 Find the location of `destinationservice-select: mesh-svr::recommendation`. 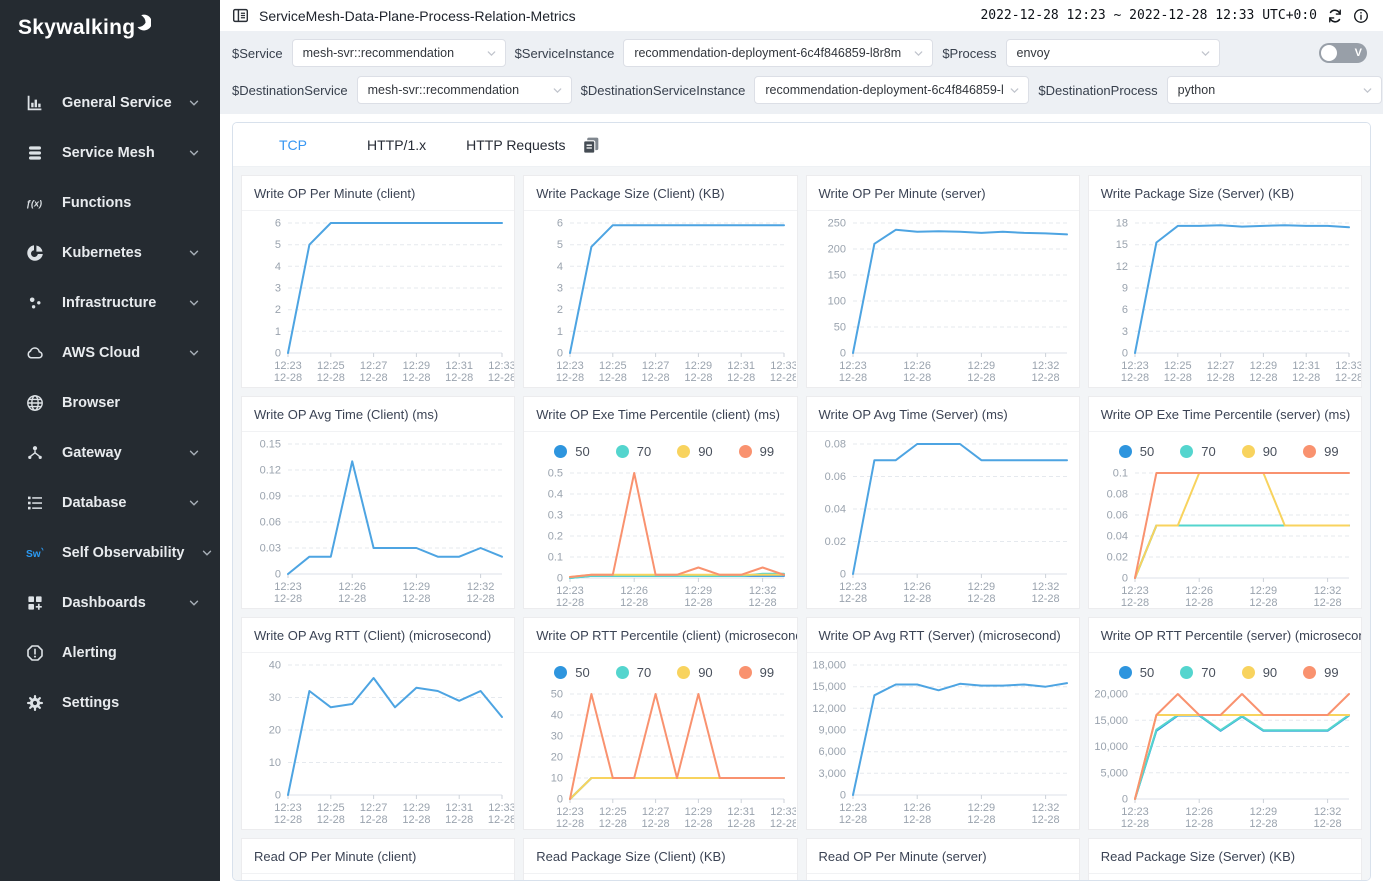

destinationservice-select: mesh-svr::recommendation is located at coordinates (464, 90).